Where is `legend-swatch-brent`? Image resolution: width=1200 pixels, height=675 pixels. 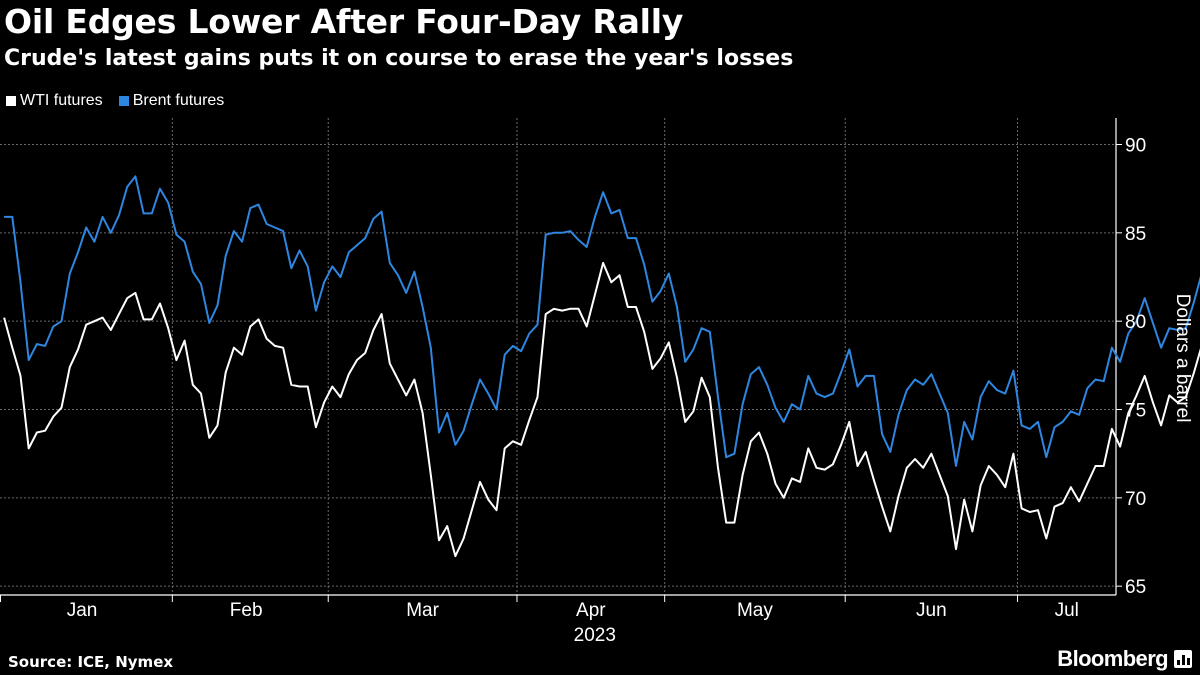
legend-swatch-brent is located at coordinates (123, 101).